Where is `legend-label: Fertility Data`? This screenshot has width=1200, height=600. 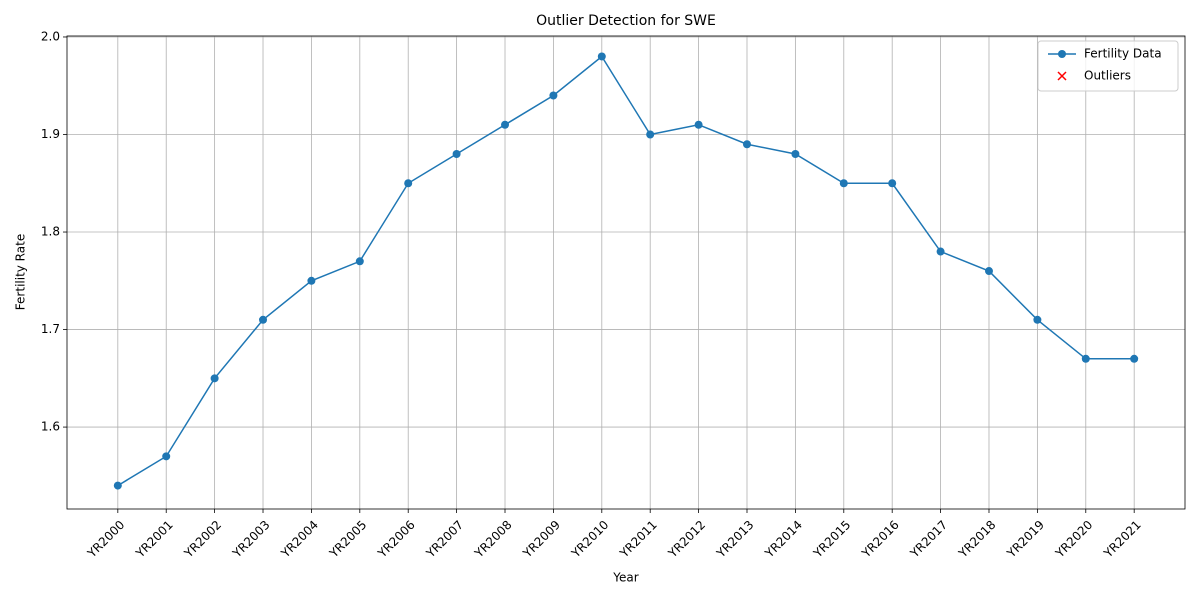 legend-label: Fertility Data is located at coordinates (1123, 54).